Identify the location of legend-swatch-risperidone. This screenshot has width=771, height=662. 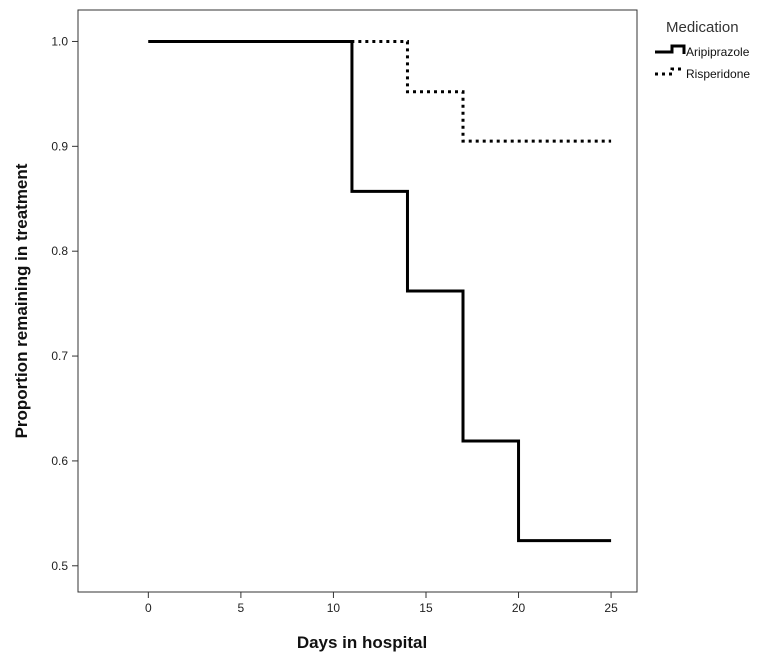
(669, 71).